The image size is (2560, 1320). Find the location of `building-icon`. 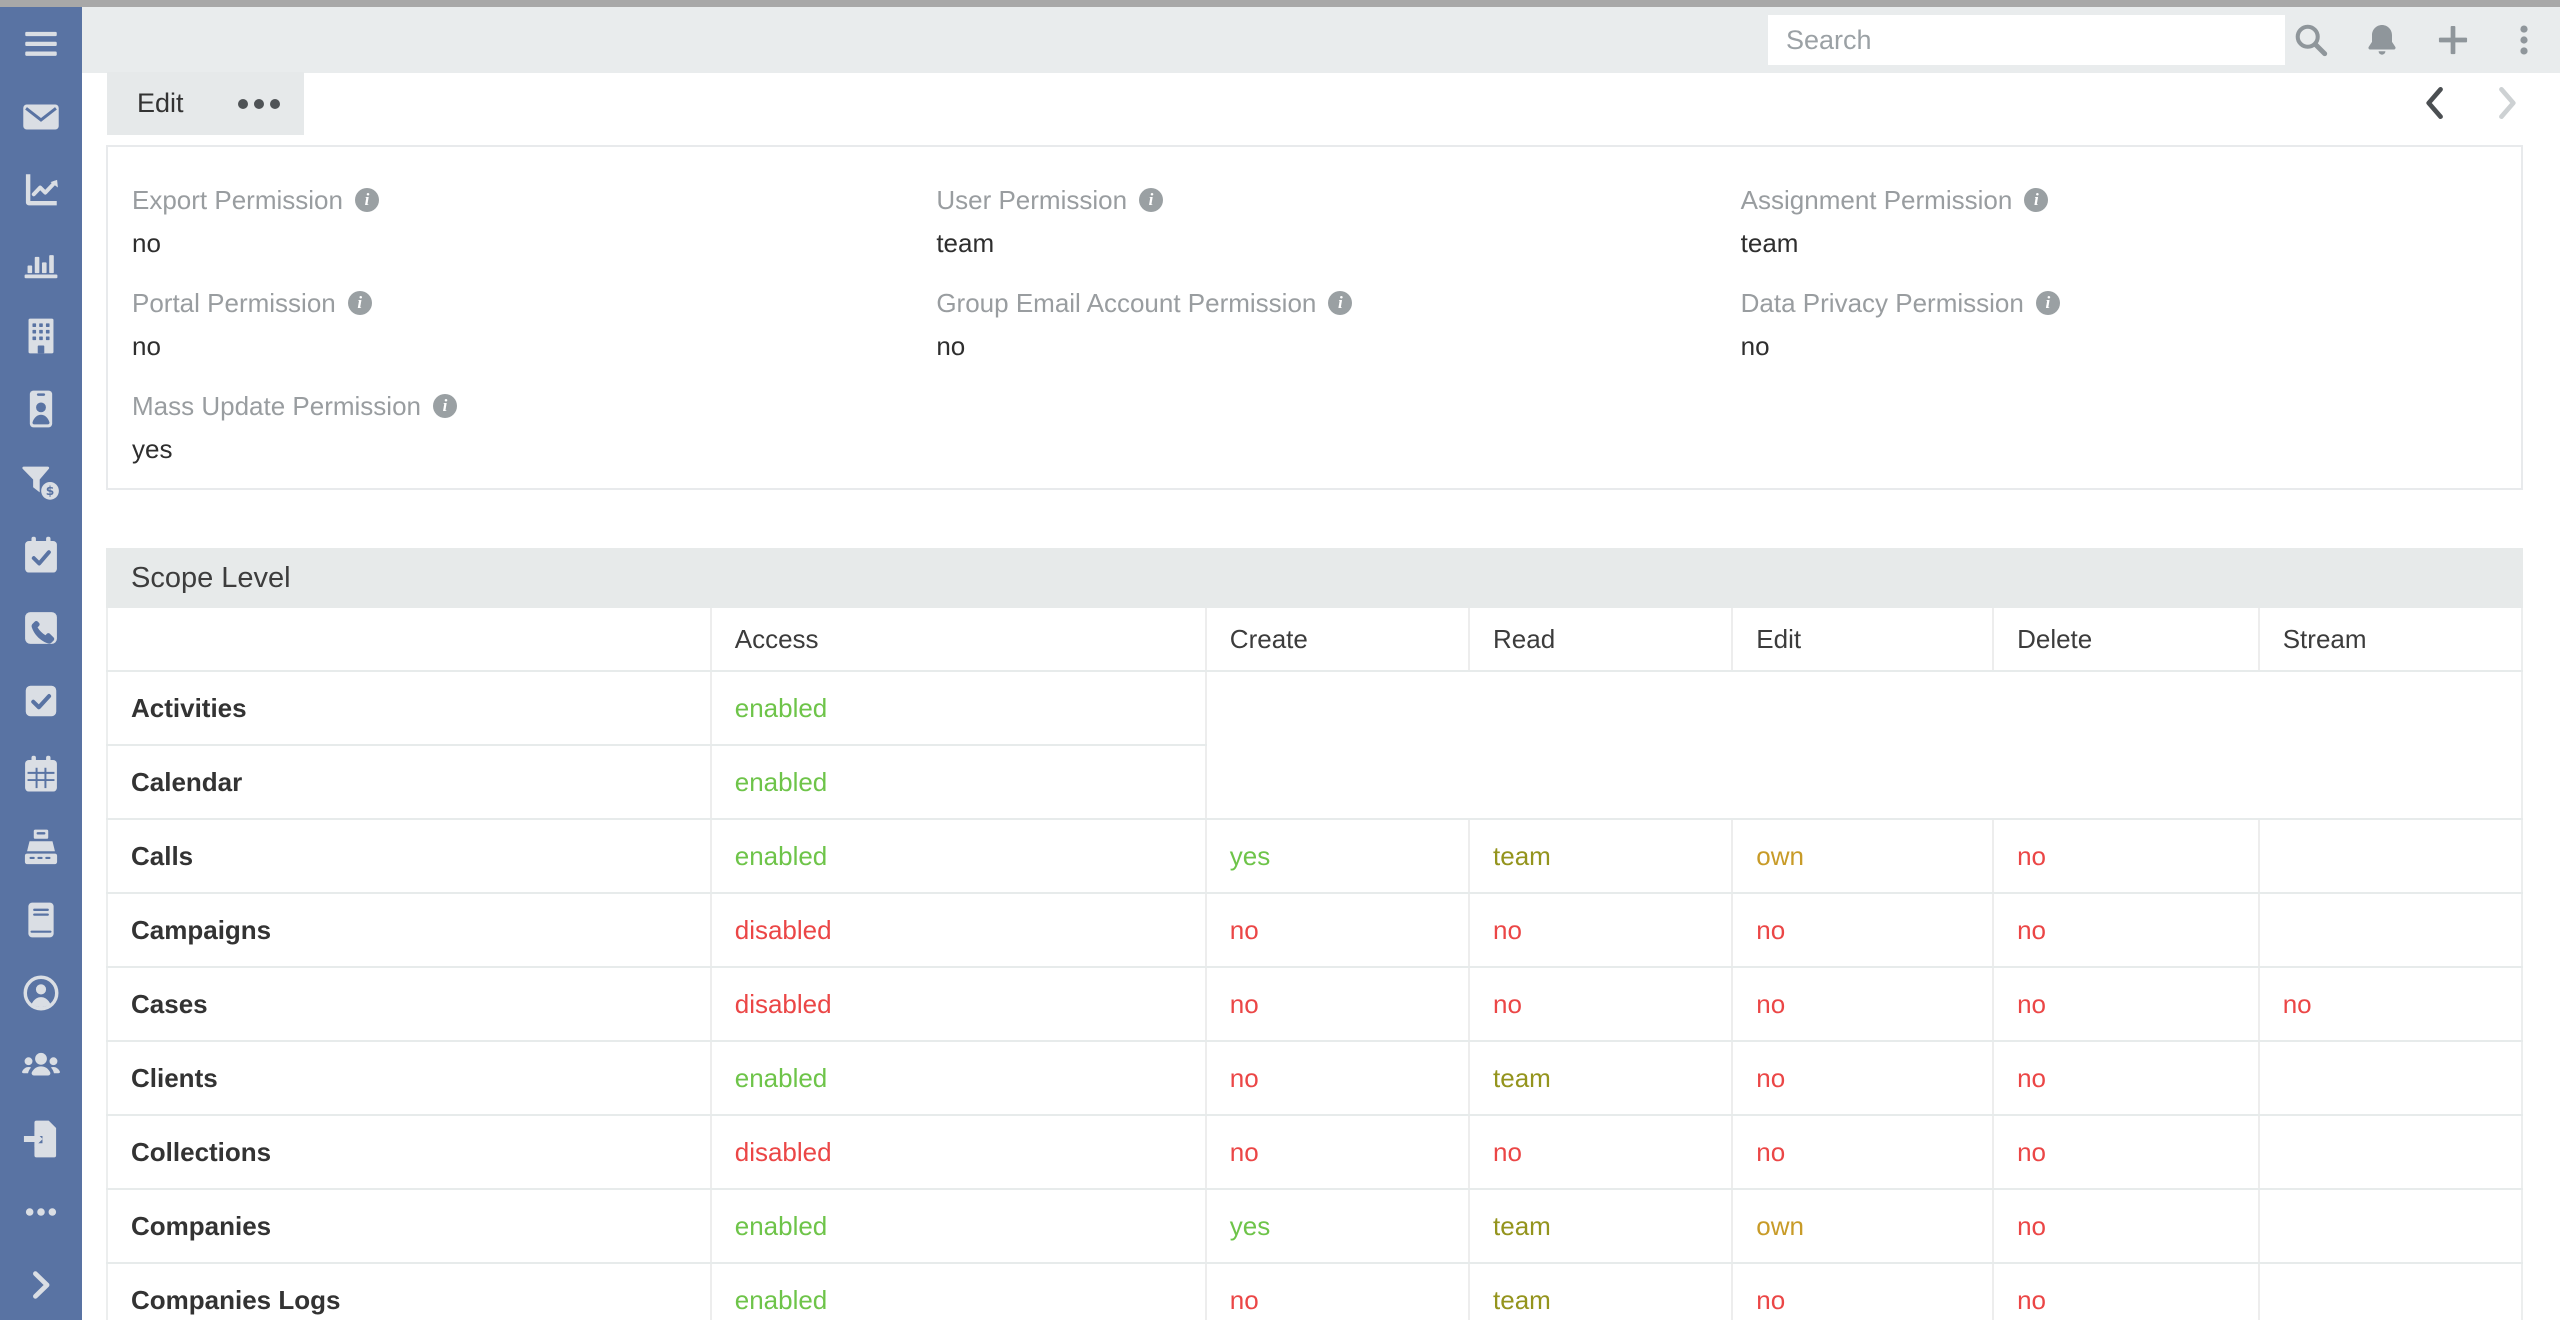

building-icon is located at coordinates (41, 336).